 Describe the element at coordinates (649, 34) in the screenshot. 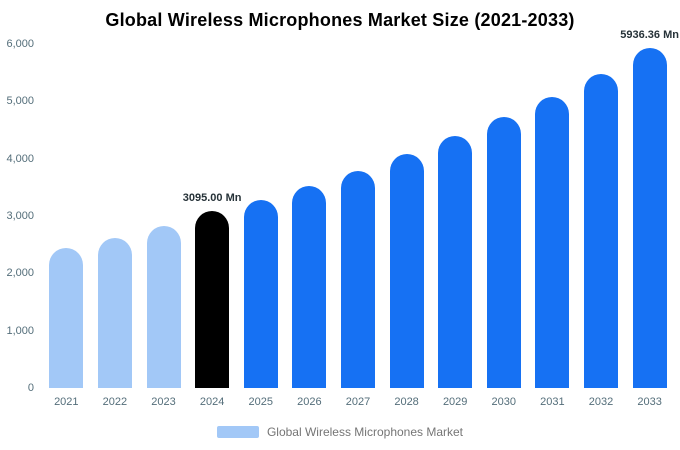

I see `bar-value-label: 5936.36 Mn` at that location.